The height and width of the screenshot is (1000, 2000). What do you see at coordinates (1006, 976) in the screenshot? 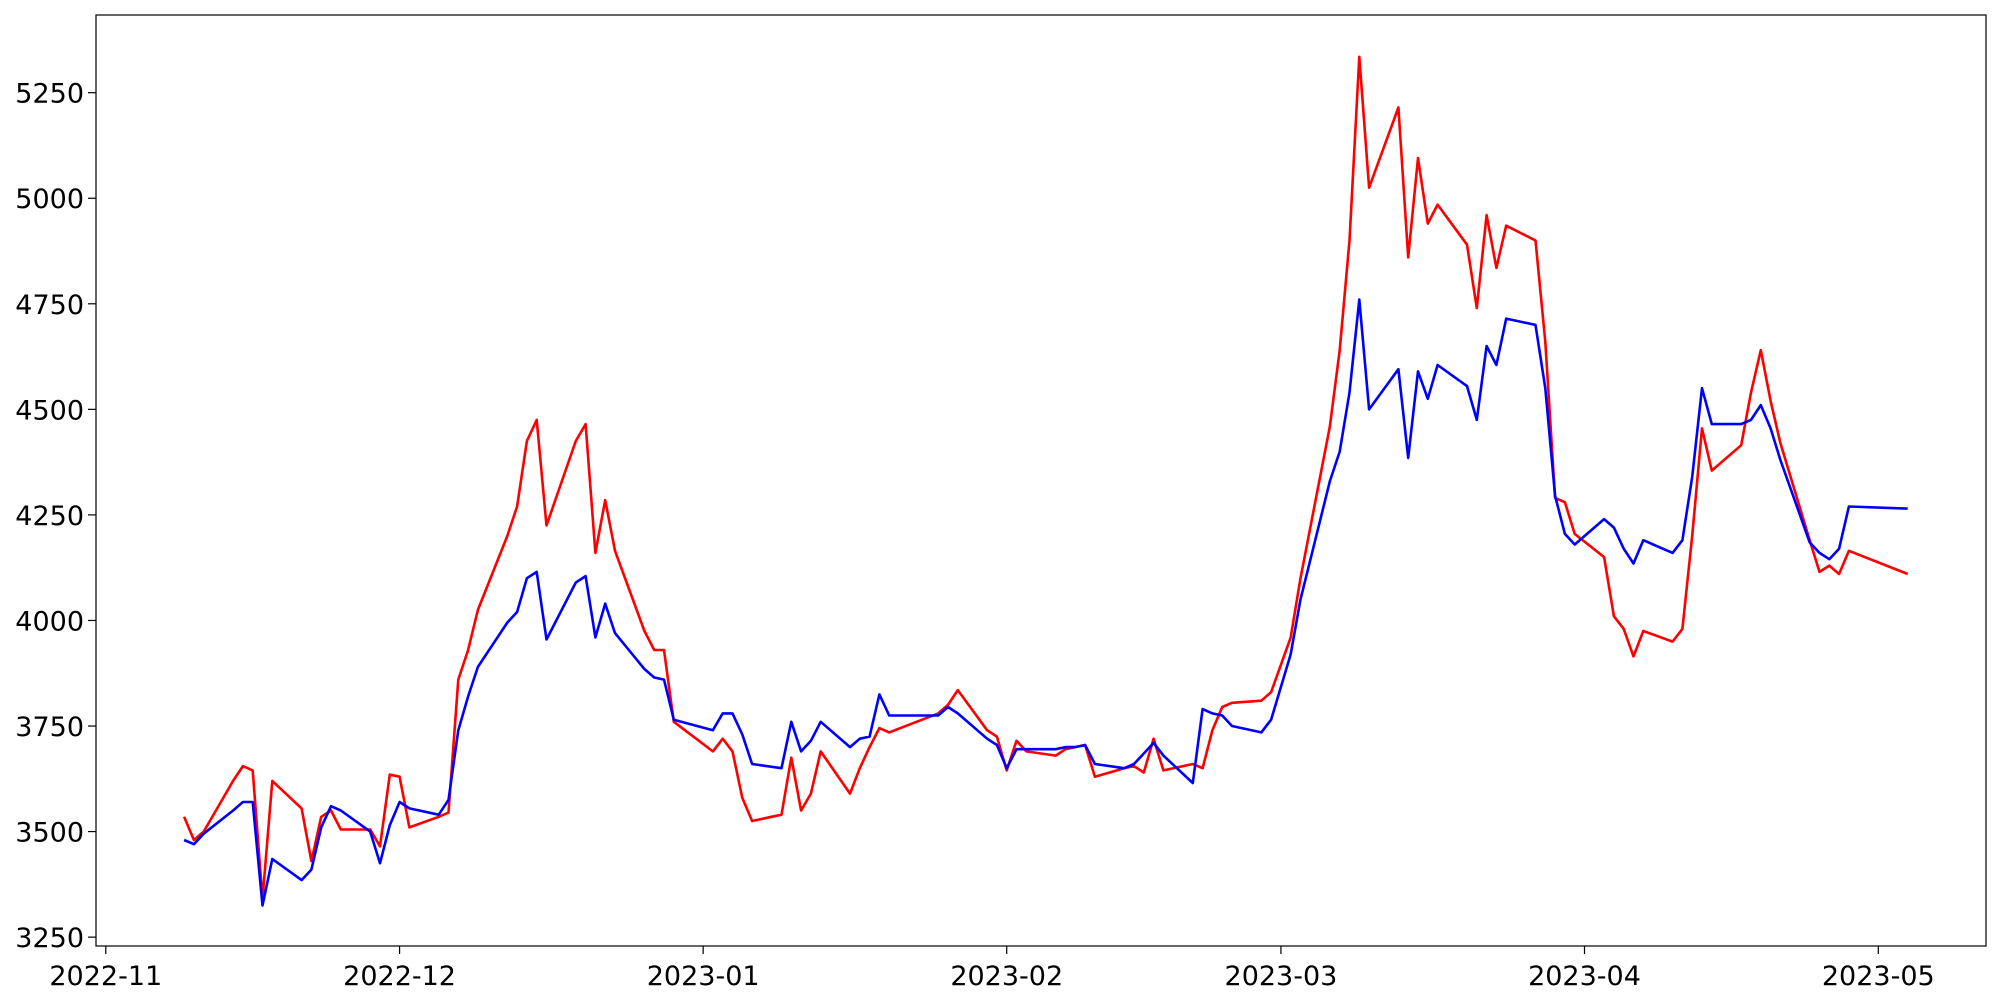
I see `x-tick-label: 2023-02` at bounding box center [1006, 976].